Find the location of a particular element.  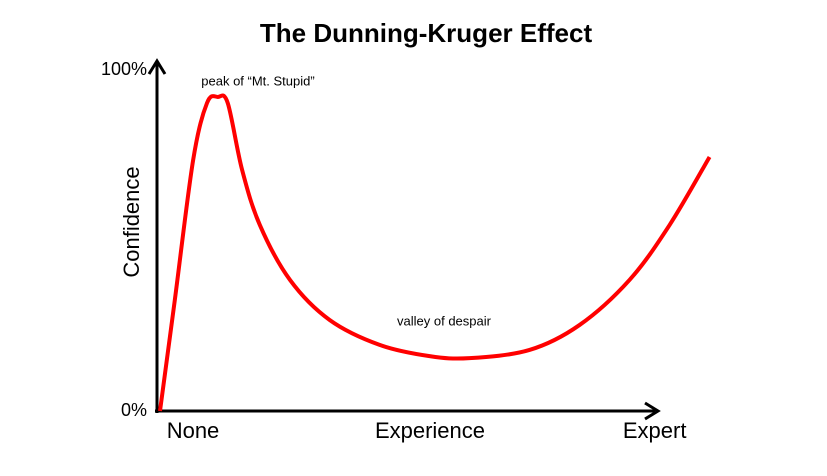

x-tick-label: Expert is located at coordinates (655, 430).